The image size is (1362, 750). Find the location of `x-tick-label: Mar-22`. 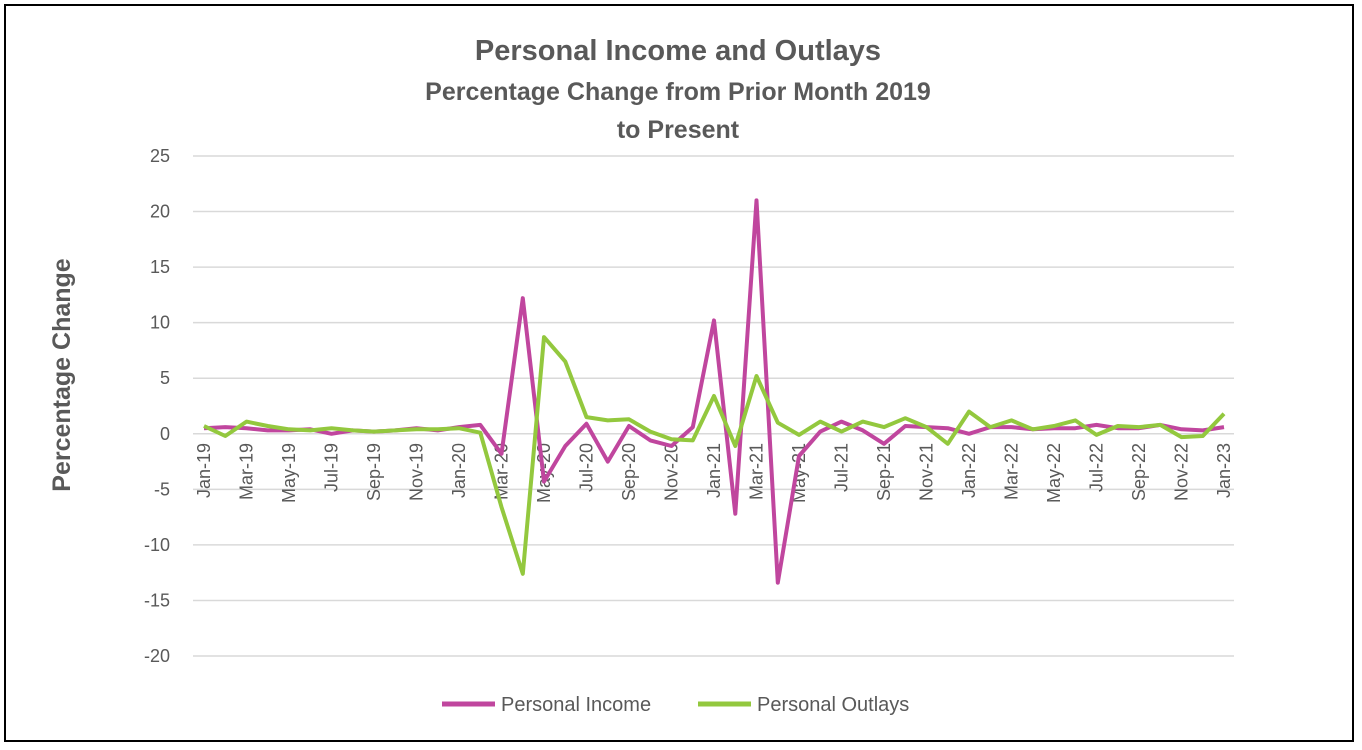

x-tick-label: Mar-22 is located at coordinates (1012, 471).